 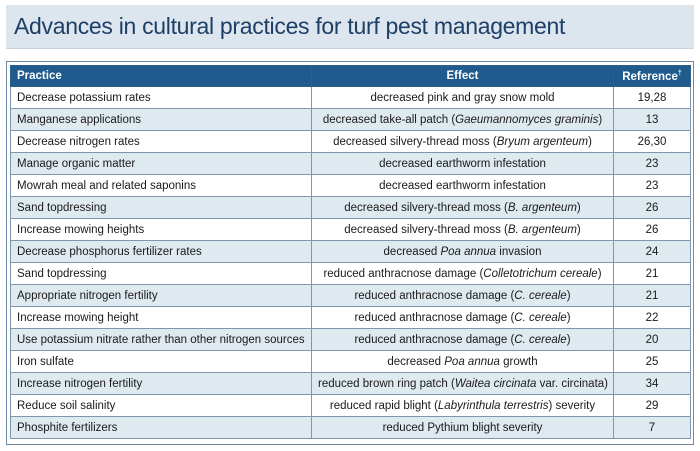 I want to click on practice-cell: Decrease nitrogen rates, so click(x=161, y=141).